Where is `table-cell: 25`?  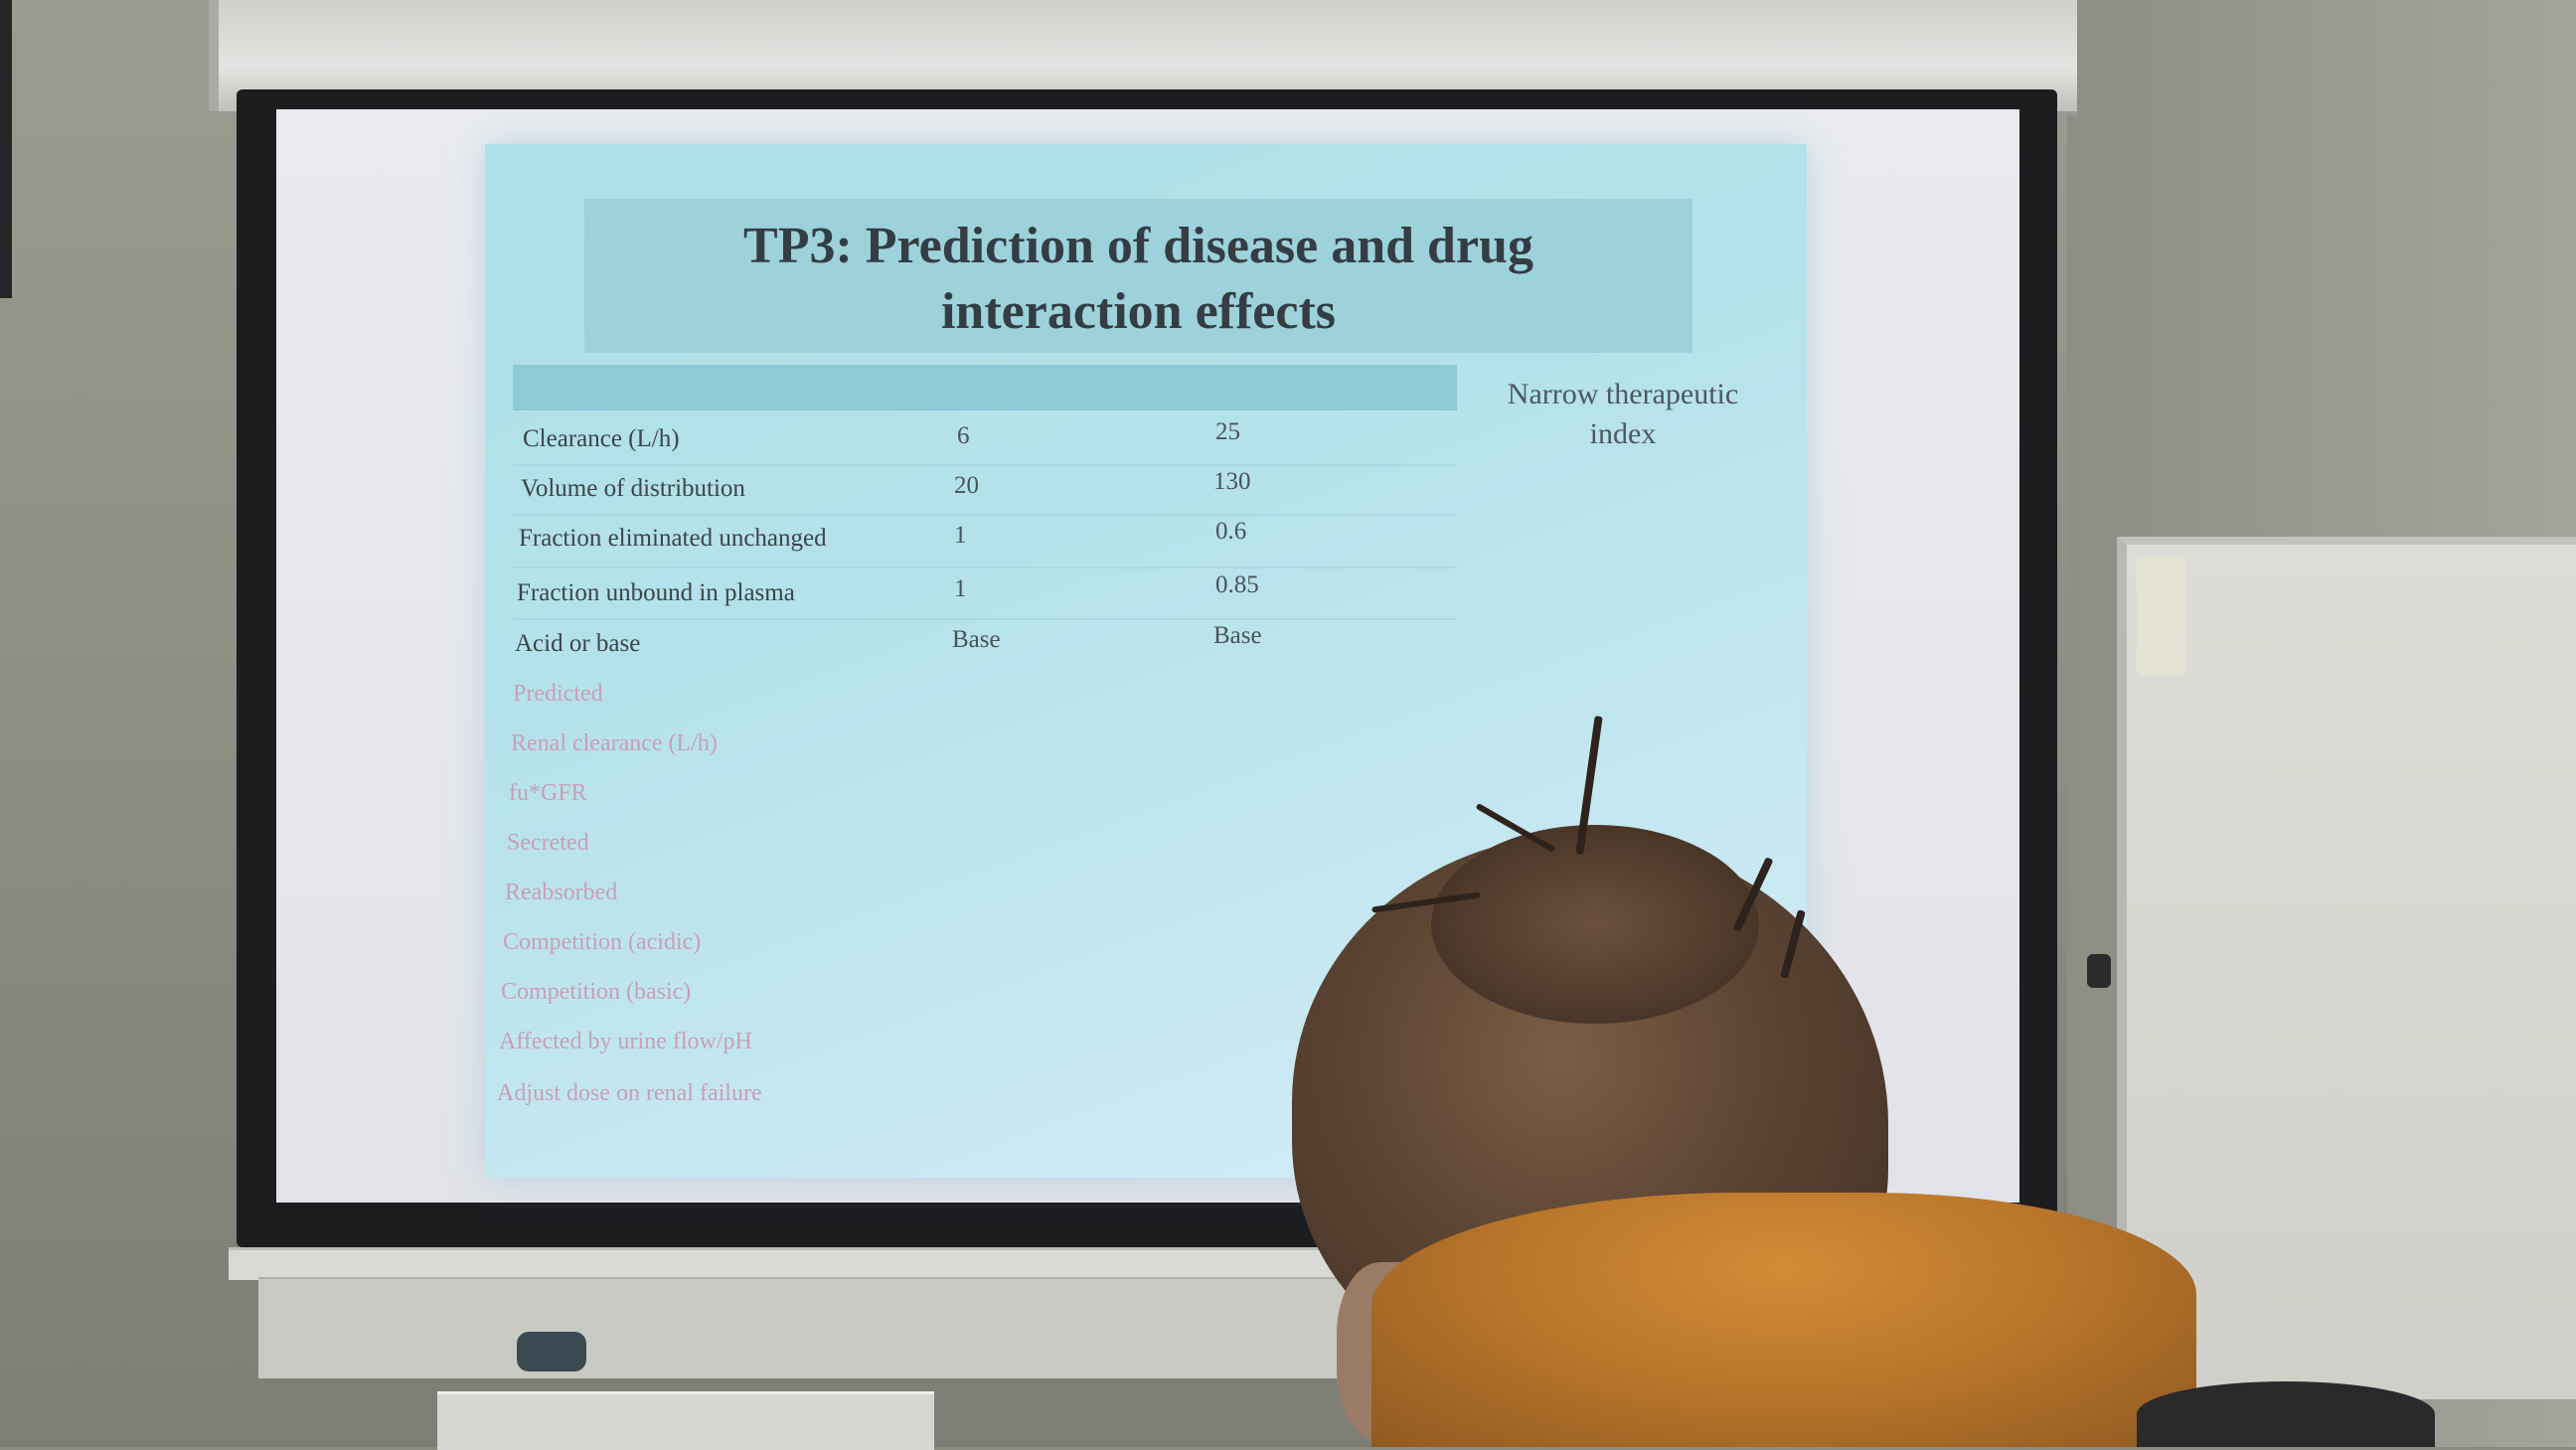
table-cell: 25 is located at coordinates (1227, 431).